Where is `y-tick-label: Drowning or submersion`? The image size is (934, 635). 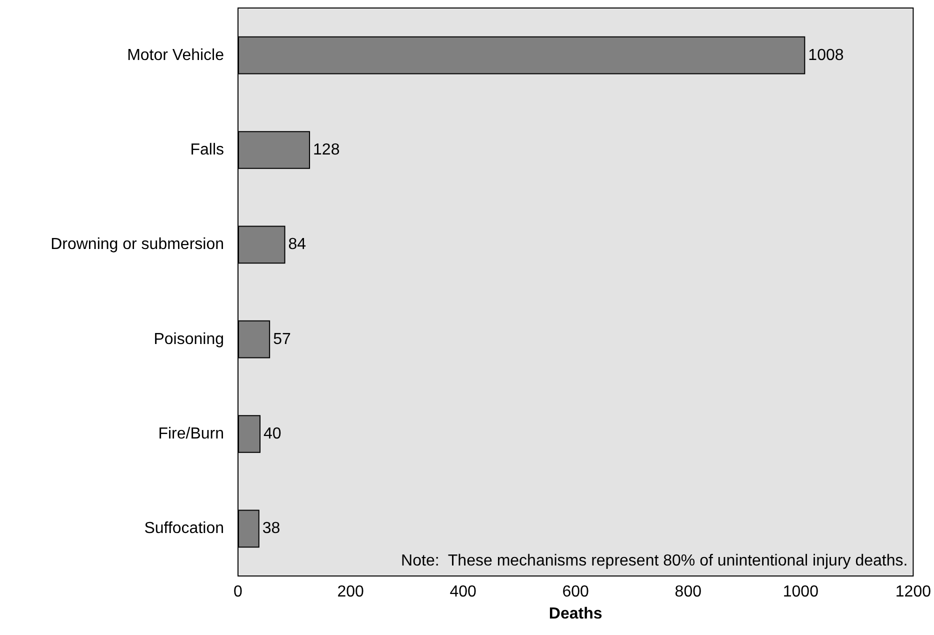
y-tick-label: Drowning or submersion is located at coordinates (137, 245).